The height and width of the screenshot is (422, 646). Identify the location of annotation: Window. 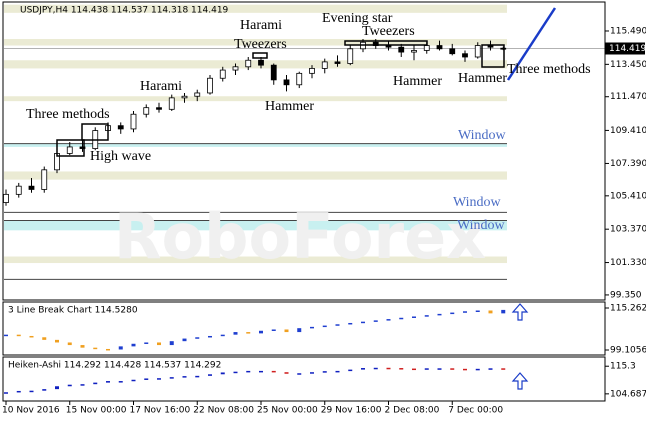
(481, 225).